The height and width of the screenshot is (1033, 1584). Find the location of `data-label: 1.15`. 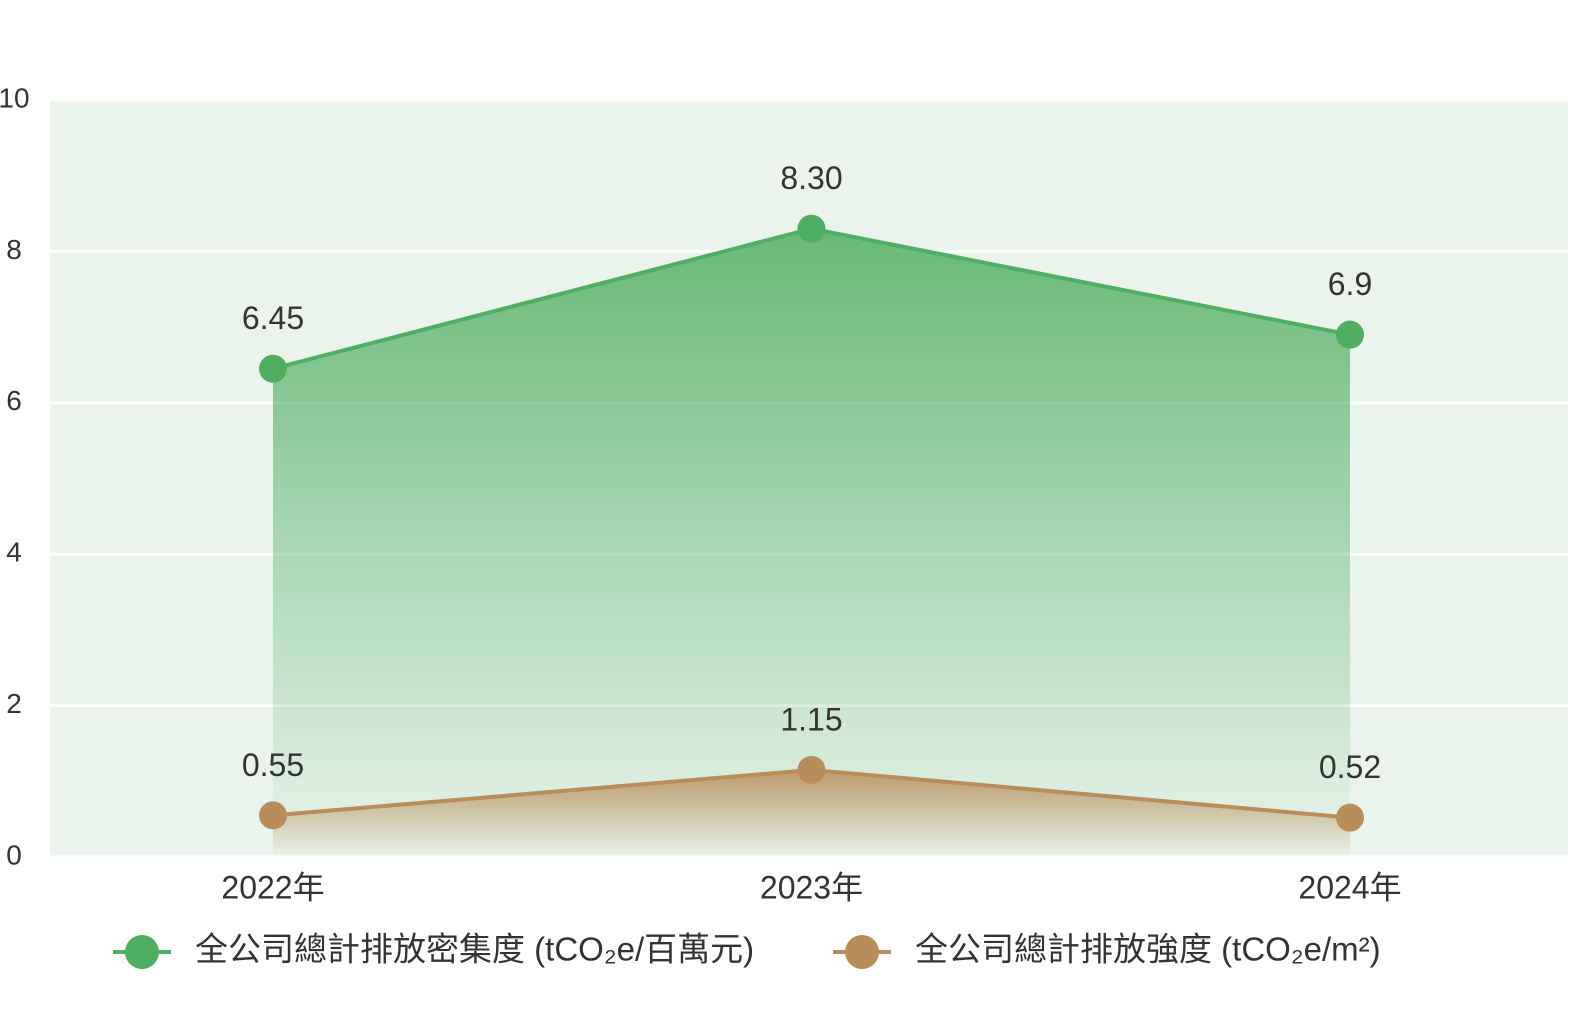

data-label: 1.15 is located at coordinates (811, 719).